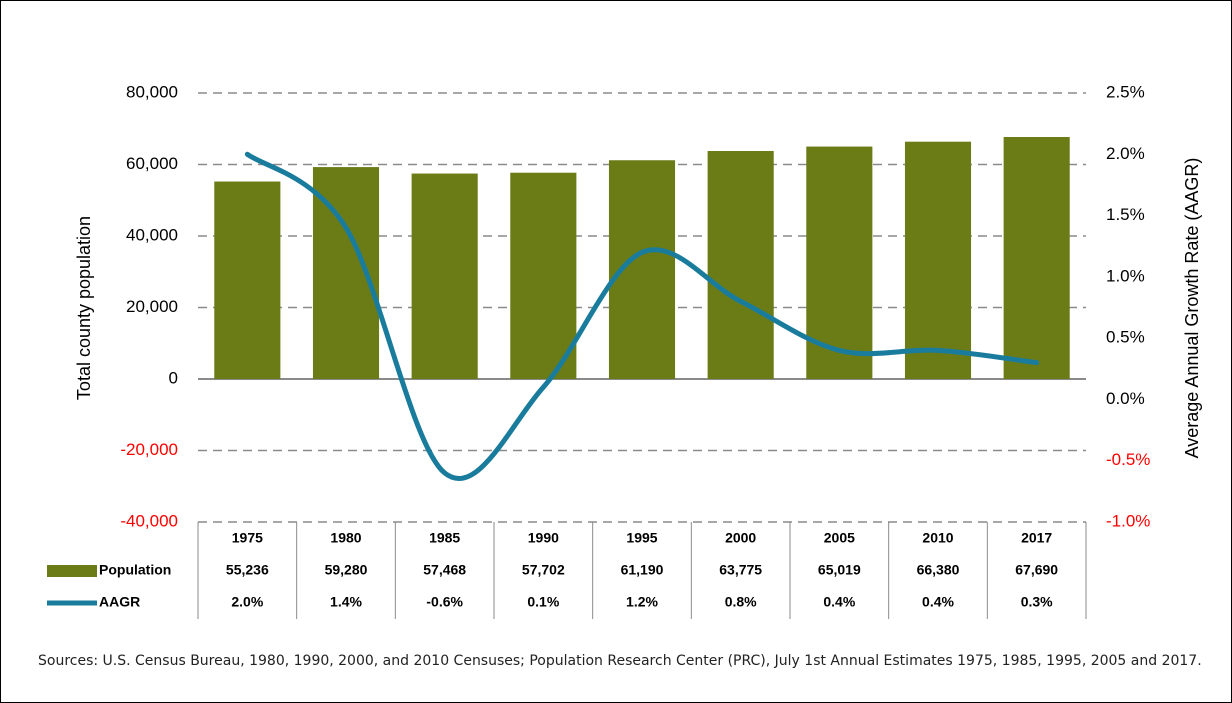  What do you see at coordinates (938, 570) in the screenshot?
I see `table-value: 66,380` at bounding box center [938, 570].